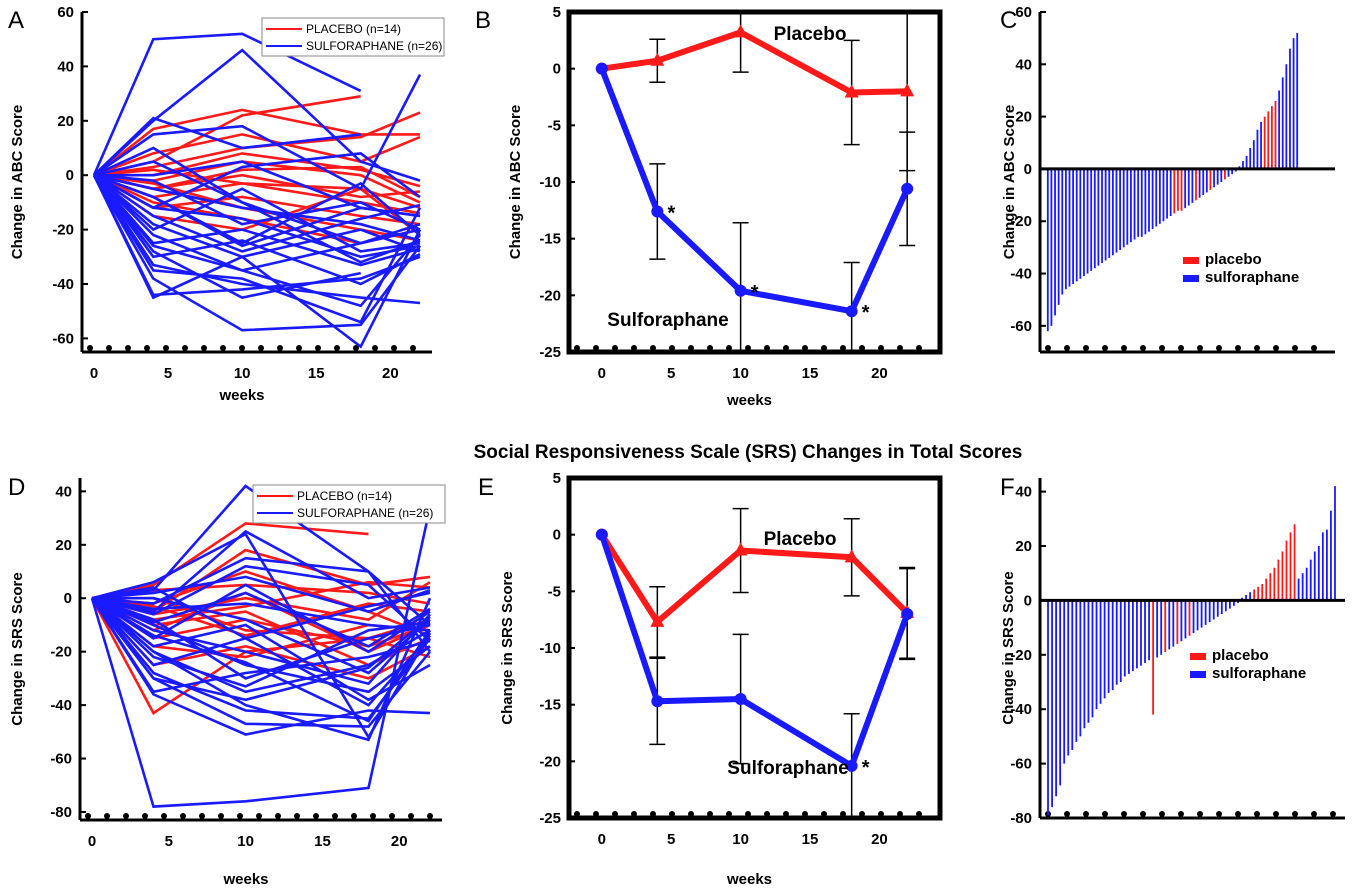 The height and width of the screenshot is (889, 1355). Describe the element at coordinates (1240, 655) in the screenshot. I see `legend-label-placebo: placebo` at that location.